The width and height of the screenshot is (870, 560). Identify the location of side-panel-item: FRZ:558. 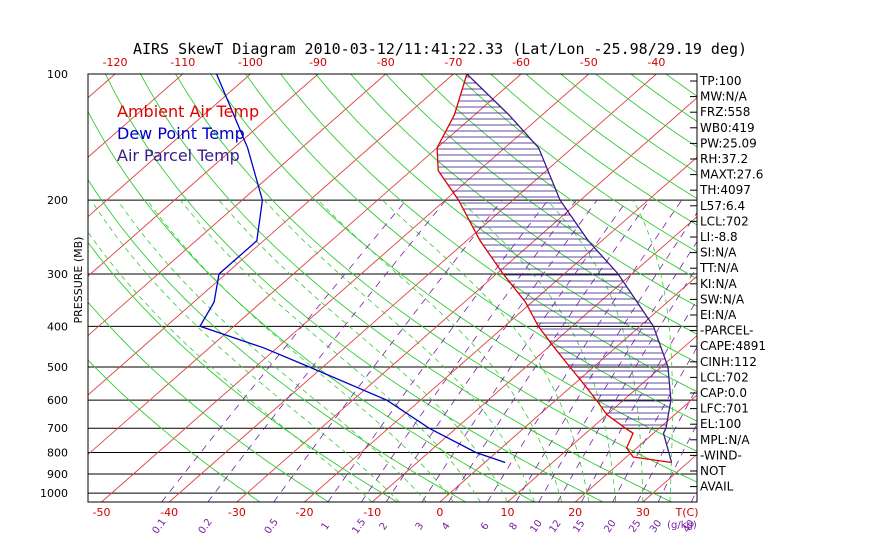
(725, 112).